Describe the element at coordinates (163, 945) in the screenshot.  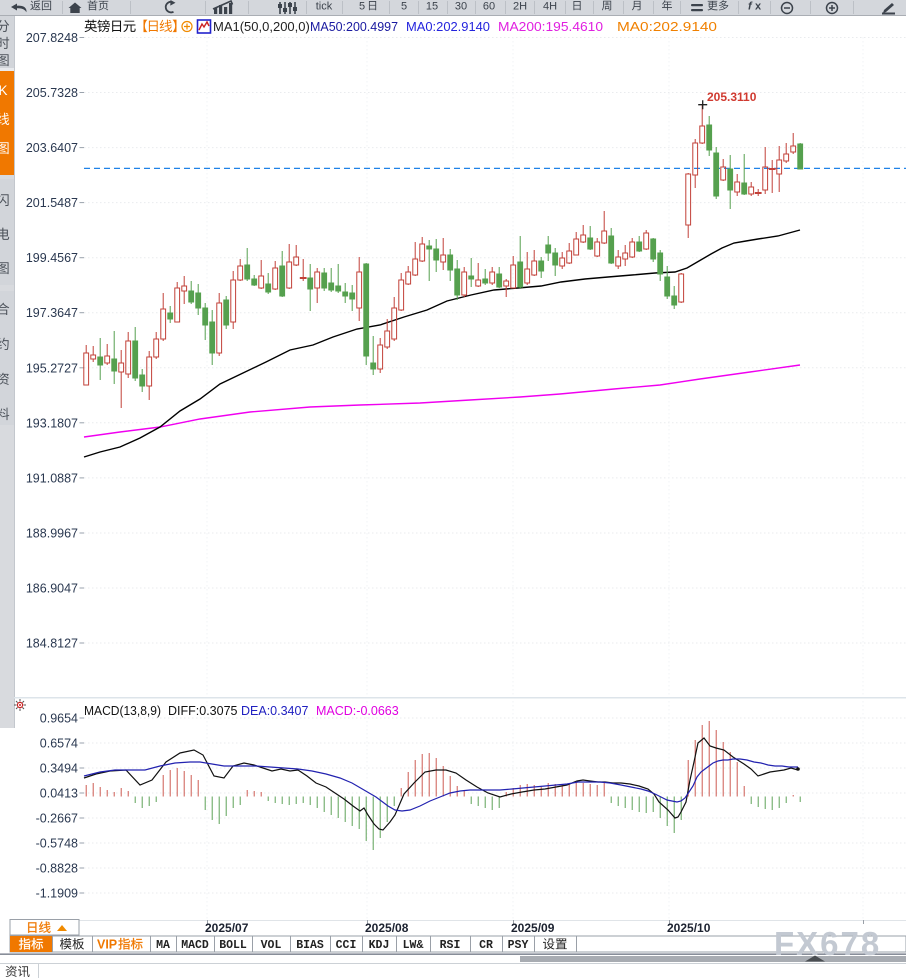
I see `svg-text: MA` at that location.